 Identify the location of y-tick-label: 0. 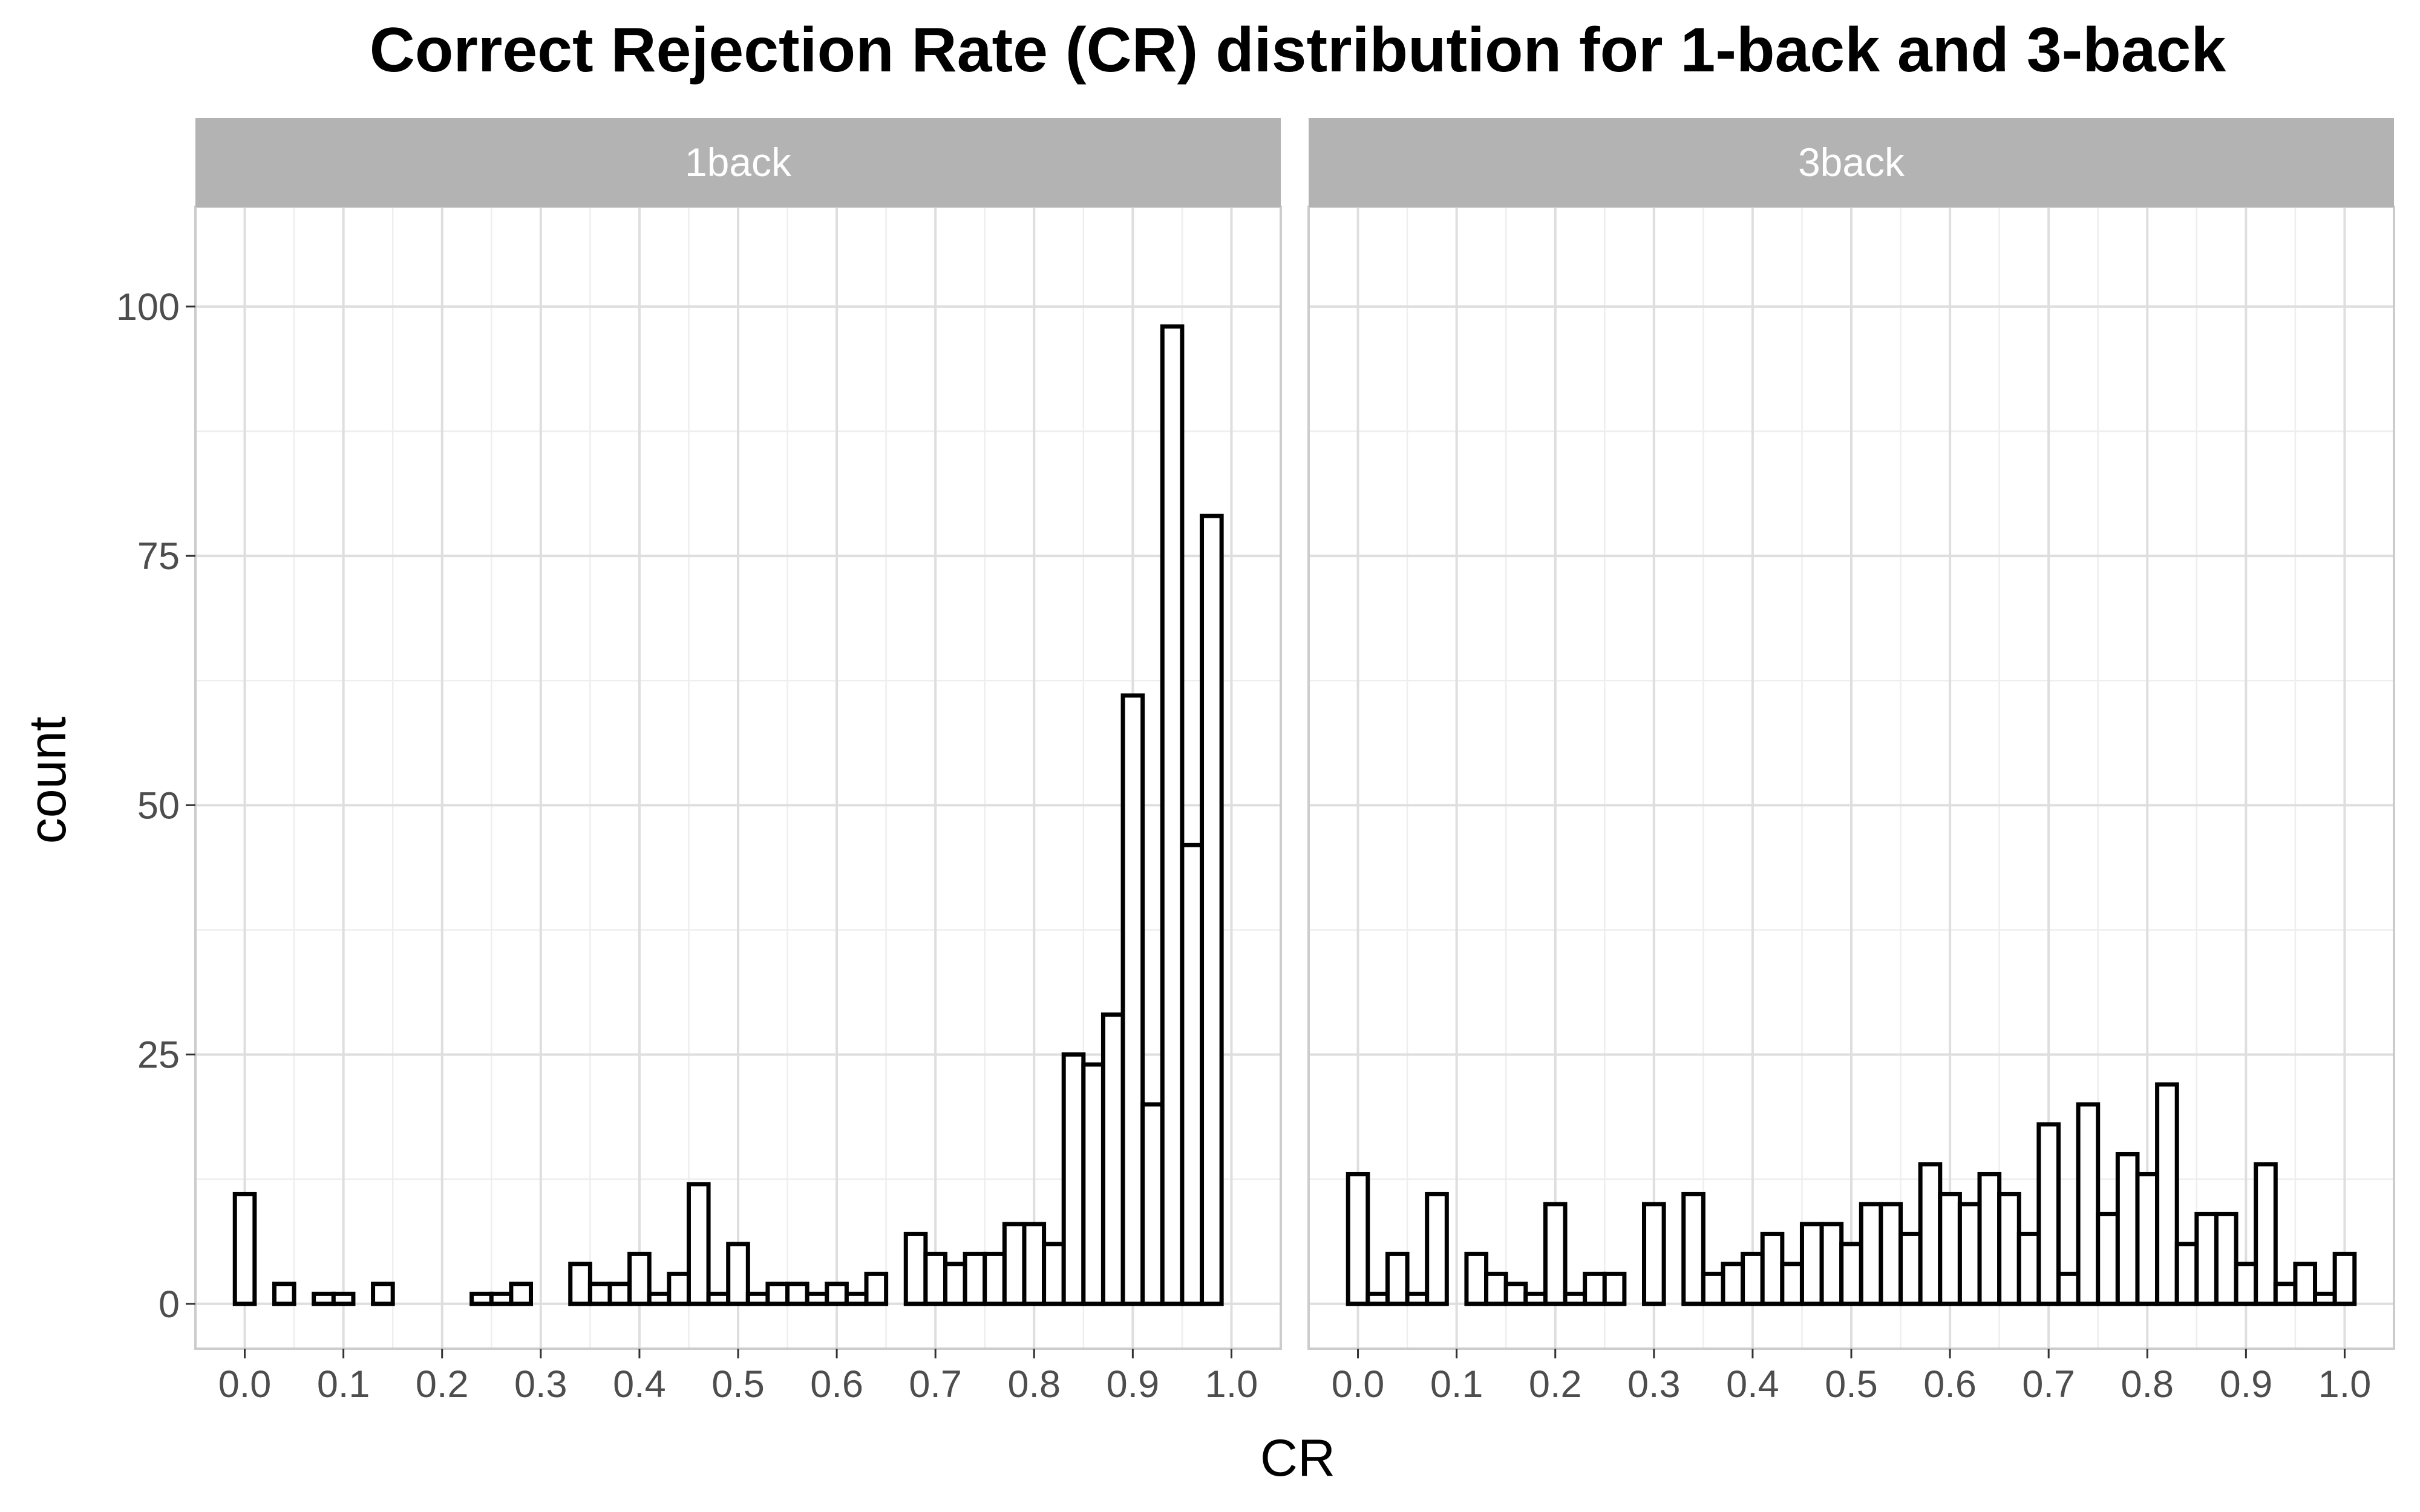
(169, 1304).